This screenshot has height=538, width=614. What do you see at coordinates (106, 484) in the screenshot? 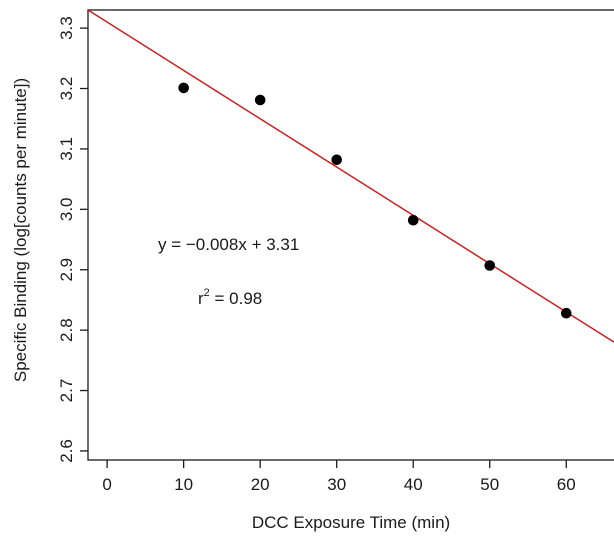
I see `x-tick-label: 0` at bounding box center [106, 484].